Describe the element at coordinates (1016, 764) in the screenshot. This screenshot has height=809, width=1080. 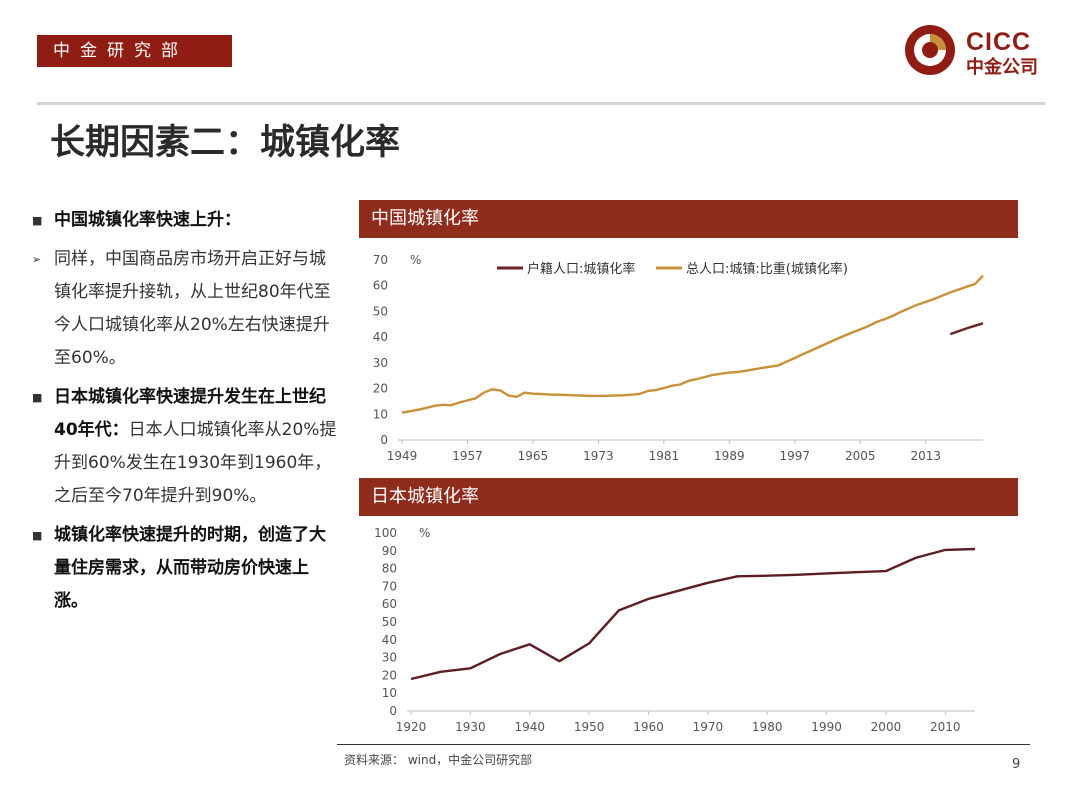
I see `page-number: 9` at that location.